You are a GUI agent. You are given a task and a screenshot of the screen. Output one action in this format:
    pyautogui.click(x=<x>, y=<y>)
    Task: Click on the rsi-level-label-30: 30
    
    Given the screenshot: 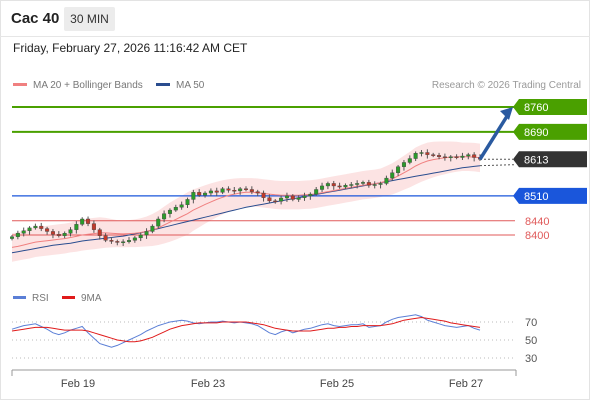 What is the action you would take?
    pyautogui.click(x=531, y=359)
    